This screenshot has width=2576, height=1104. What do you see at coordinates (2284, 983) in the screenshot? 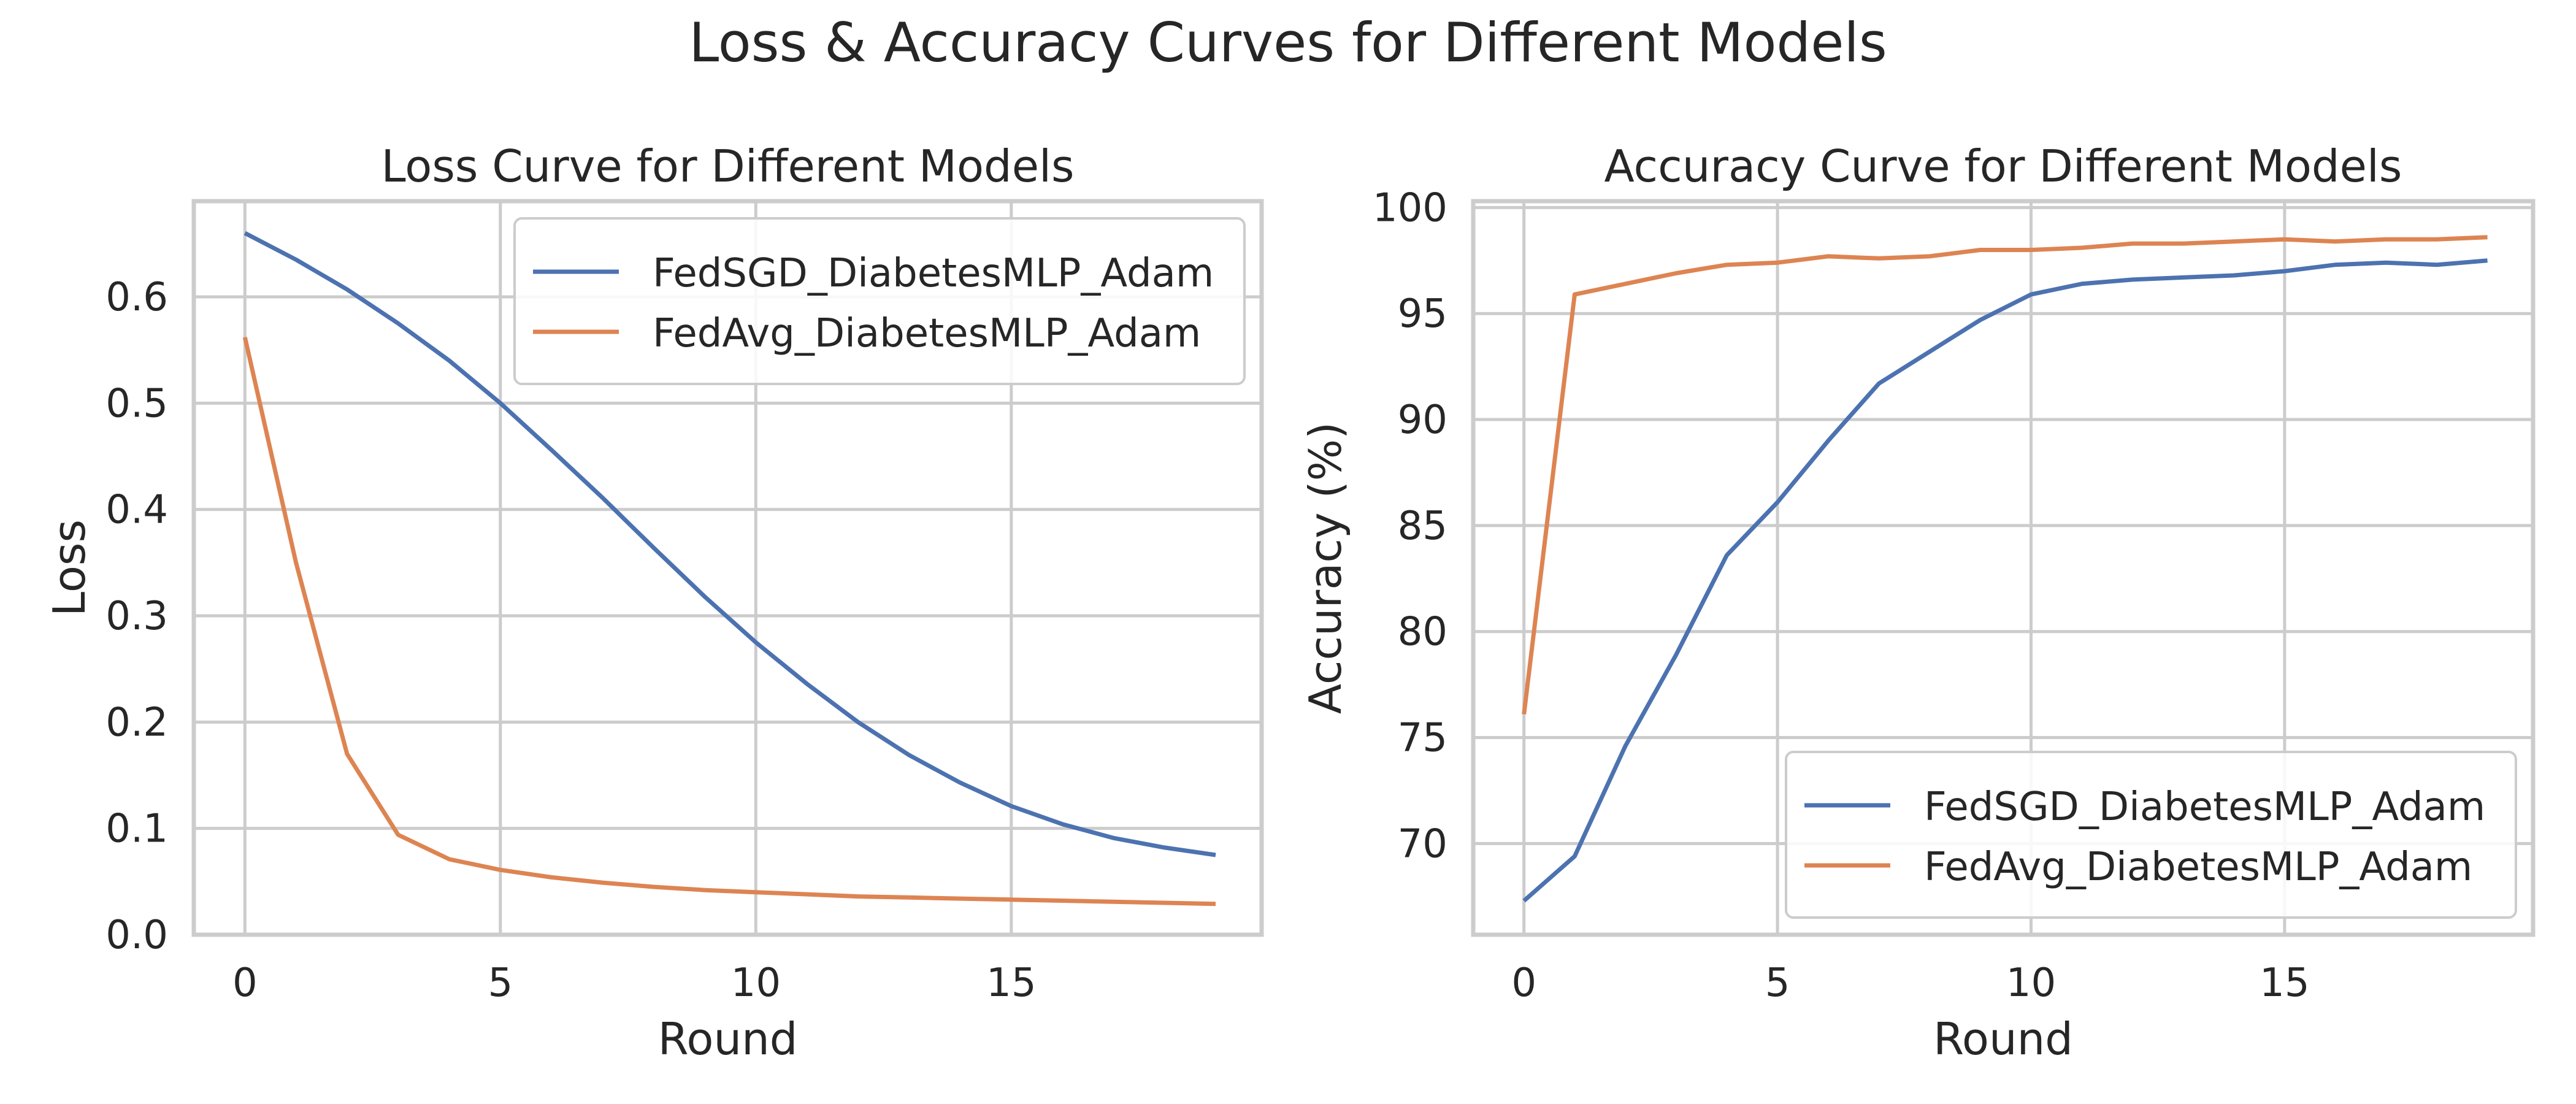
I see `accuracy-x-tick-label: 15` at bounding box center [2284, 983].